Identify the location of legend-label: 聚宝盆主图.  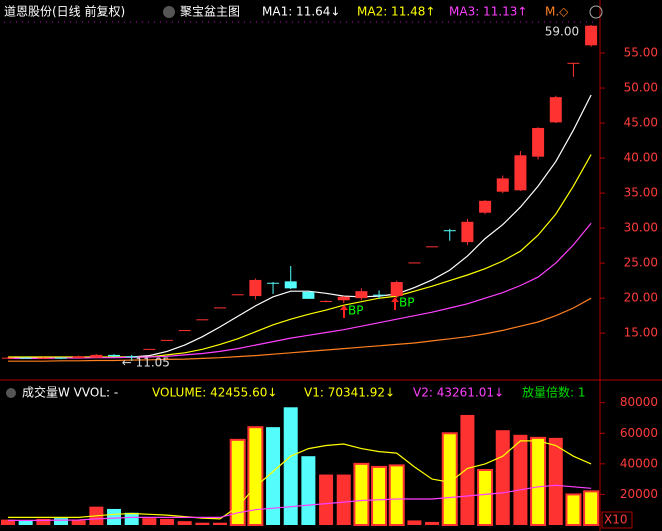
(210, 12).